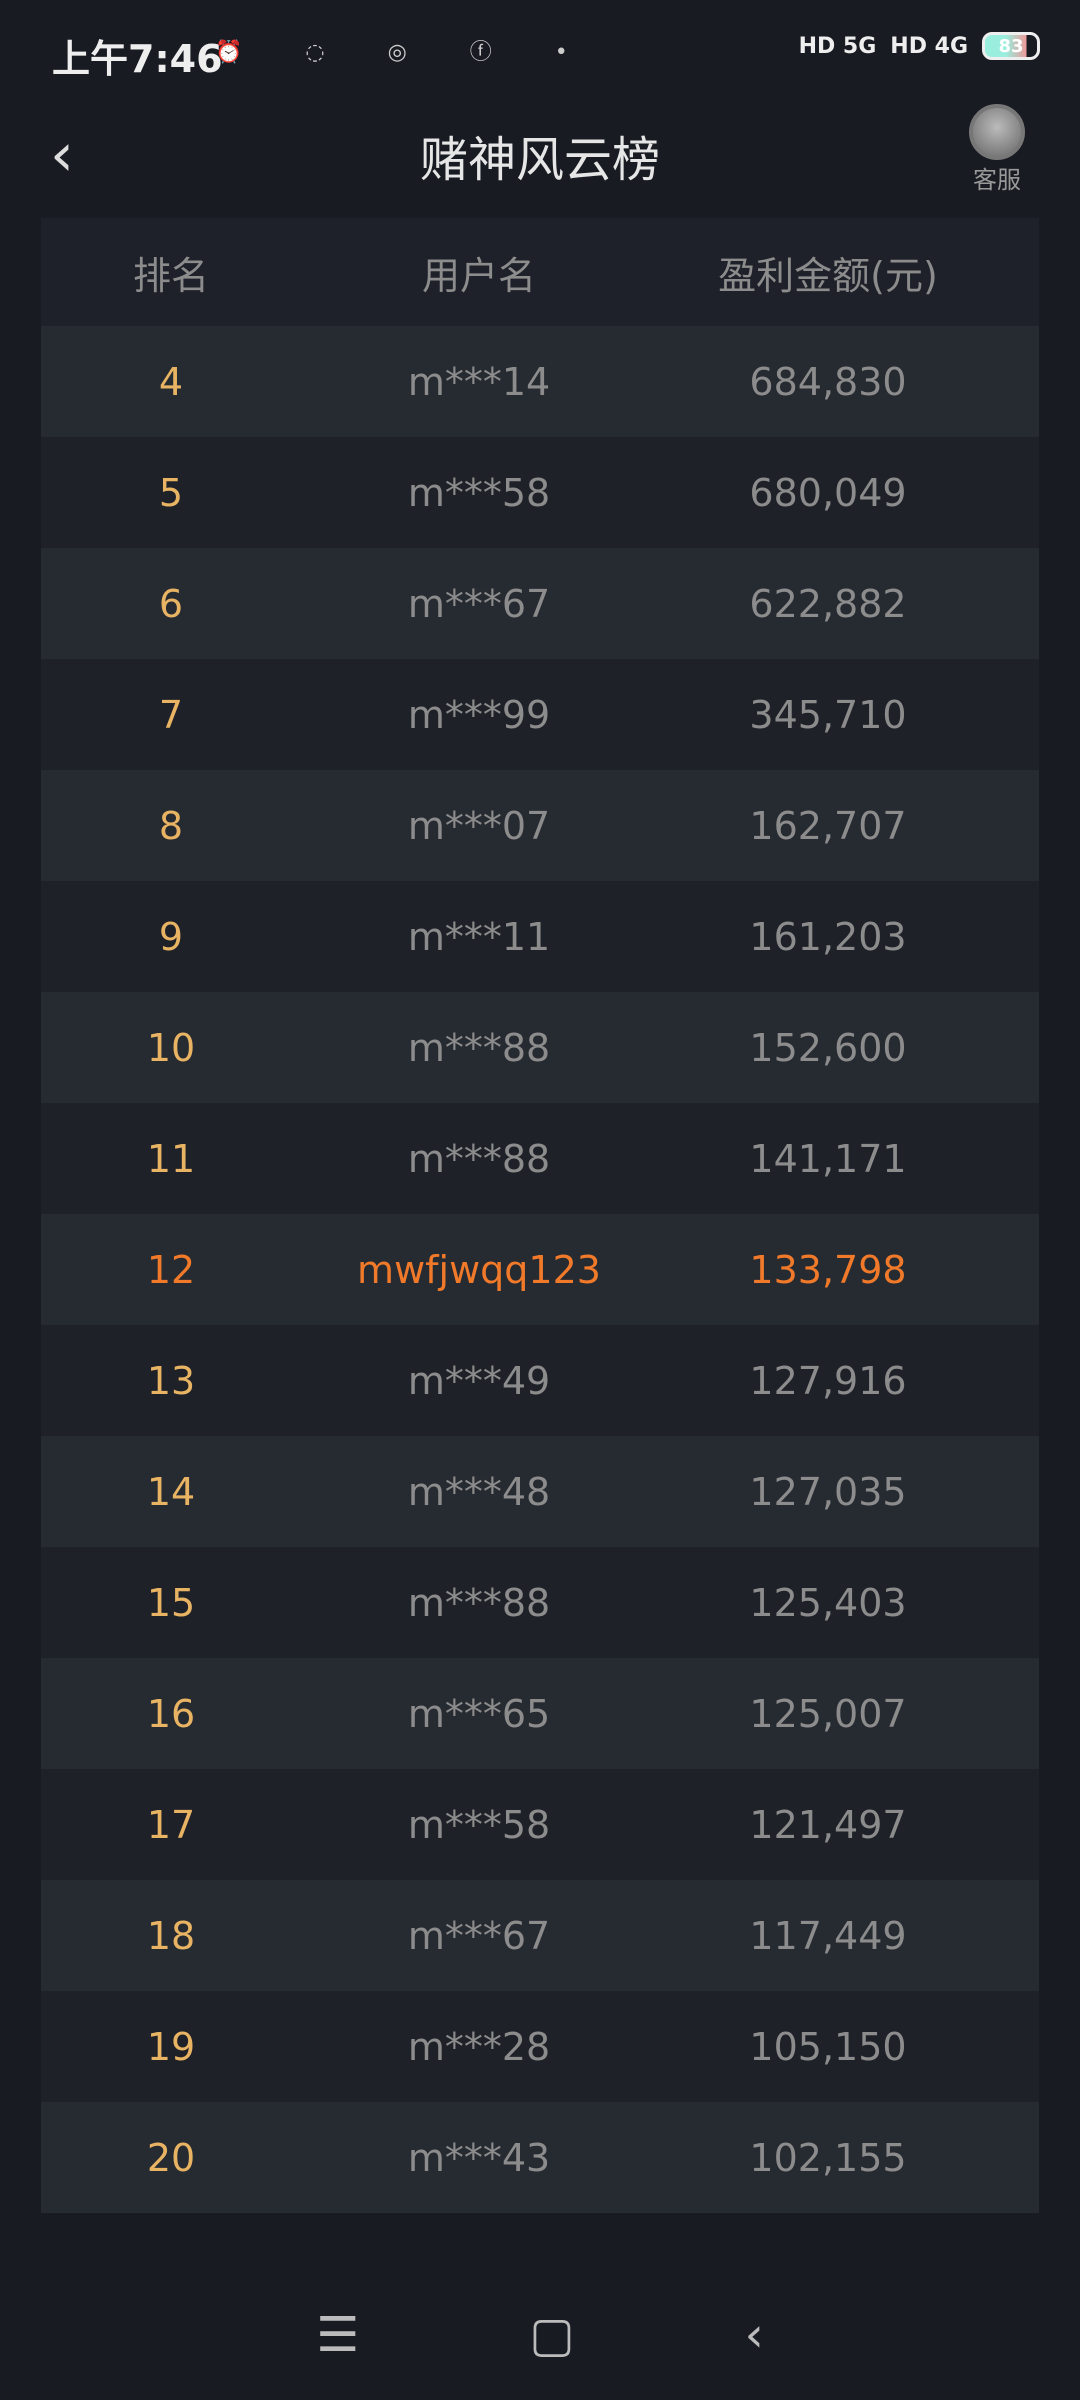 The height and width of the screenshot is (2400, 1080). I want to click on system-nav-bar: ☰ ▢ ‹, so click(540, 2335).